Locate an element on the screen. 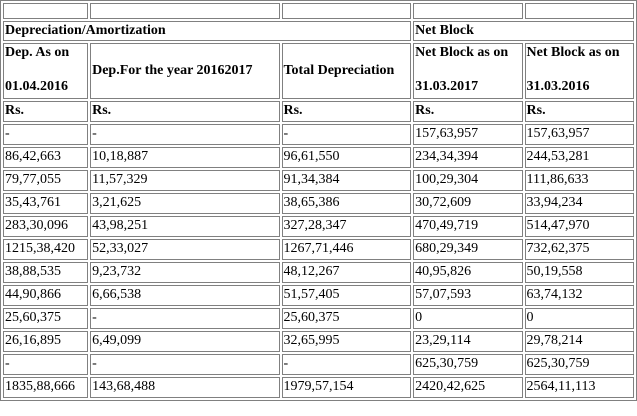  table-cell: 11,57,329 is located at coordinates (185, 180).